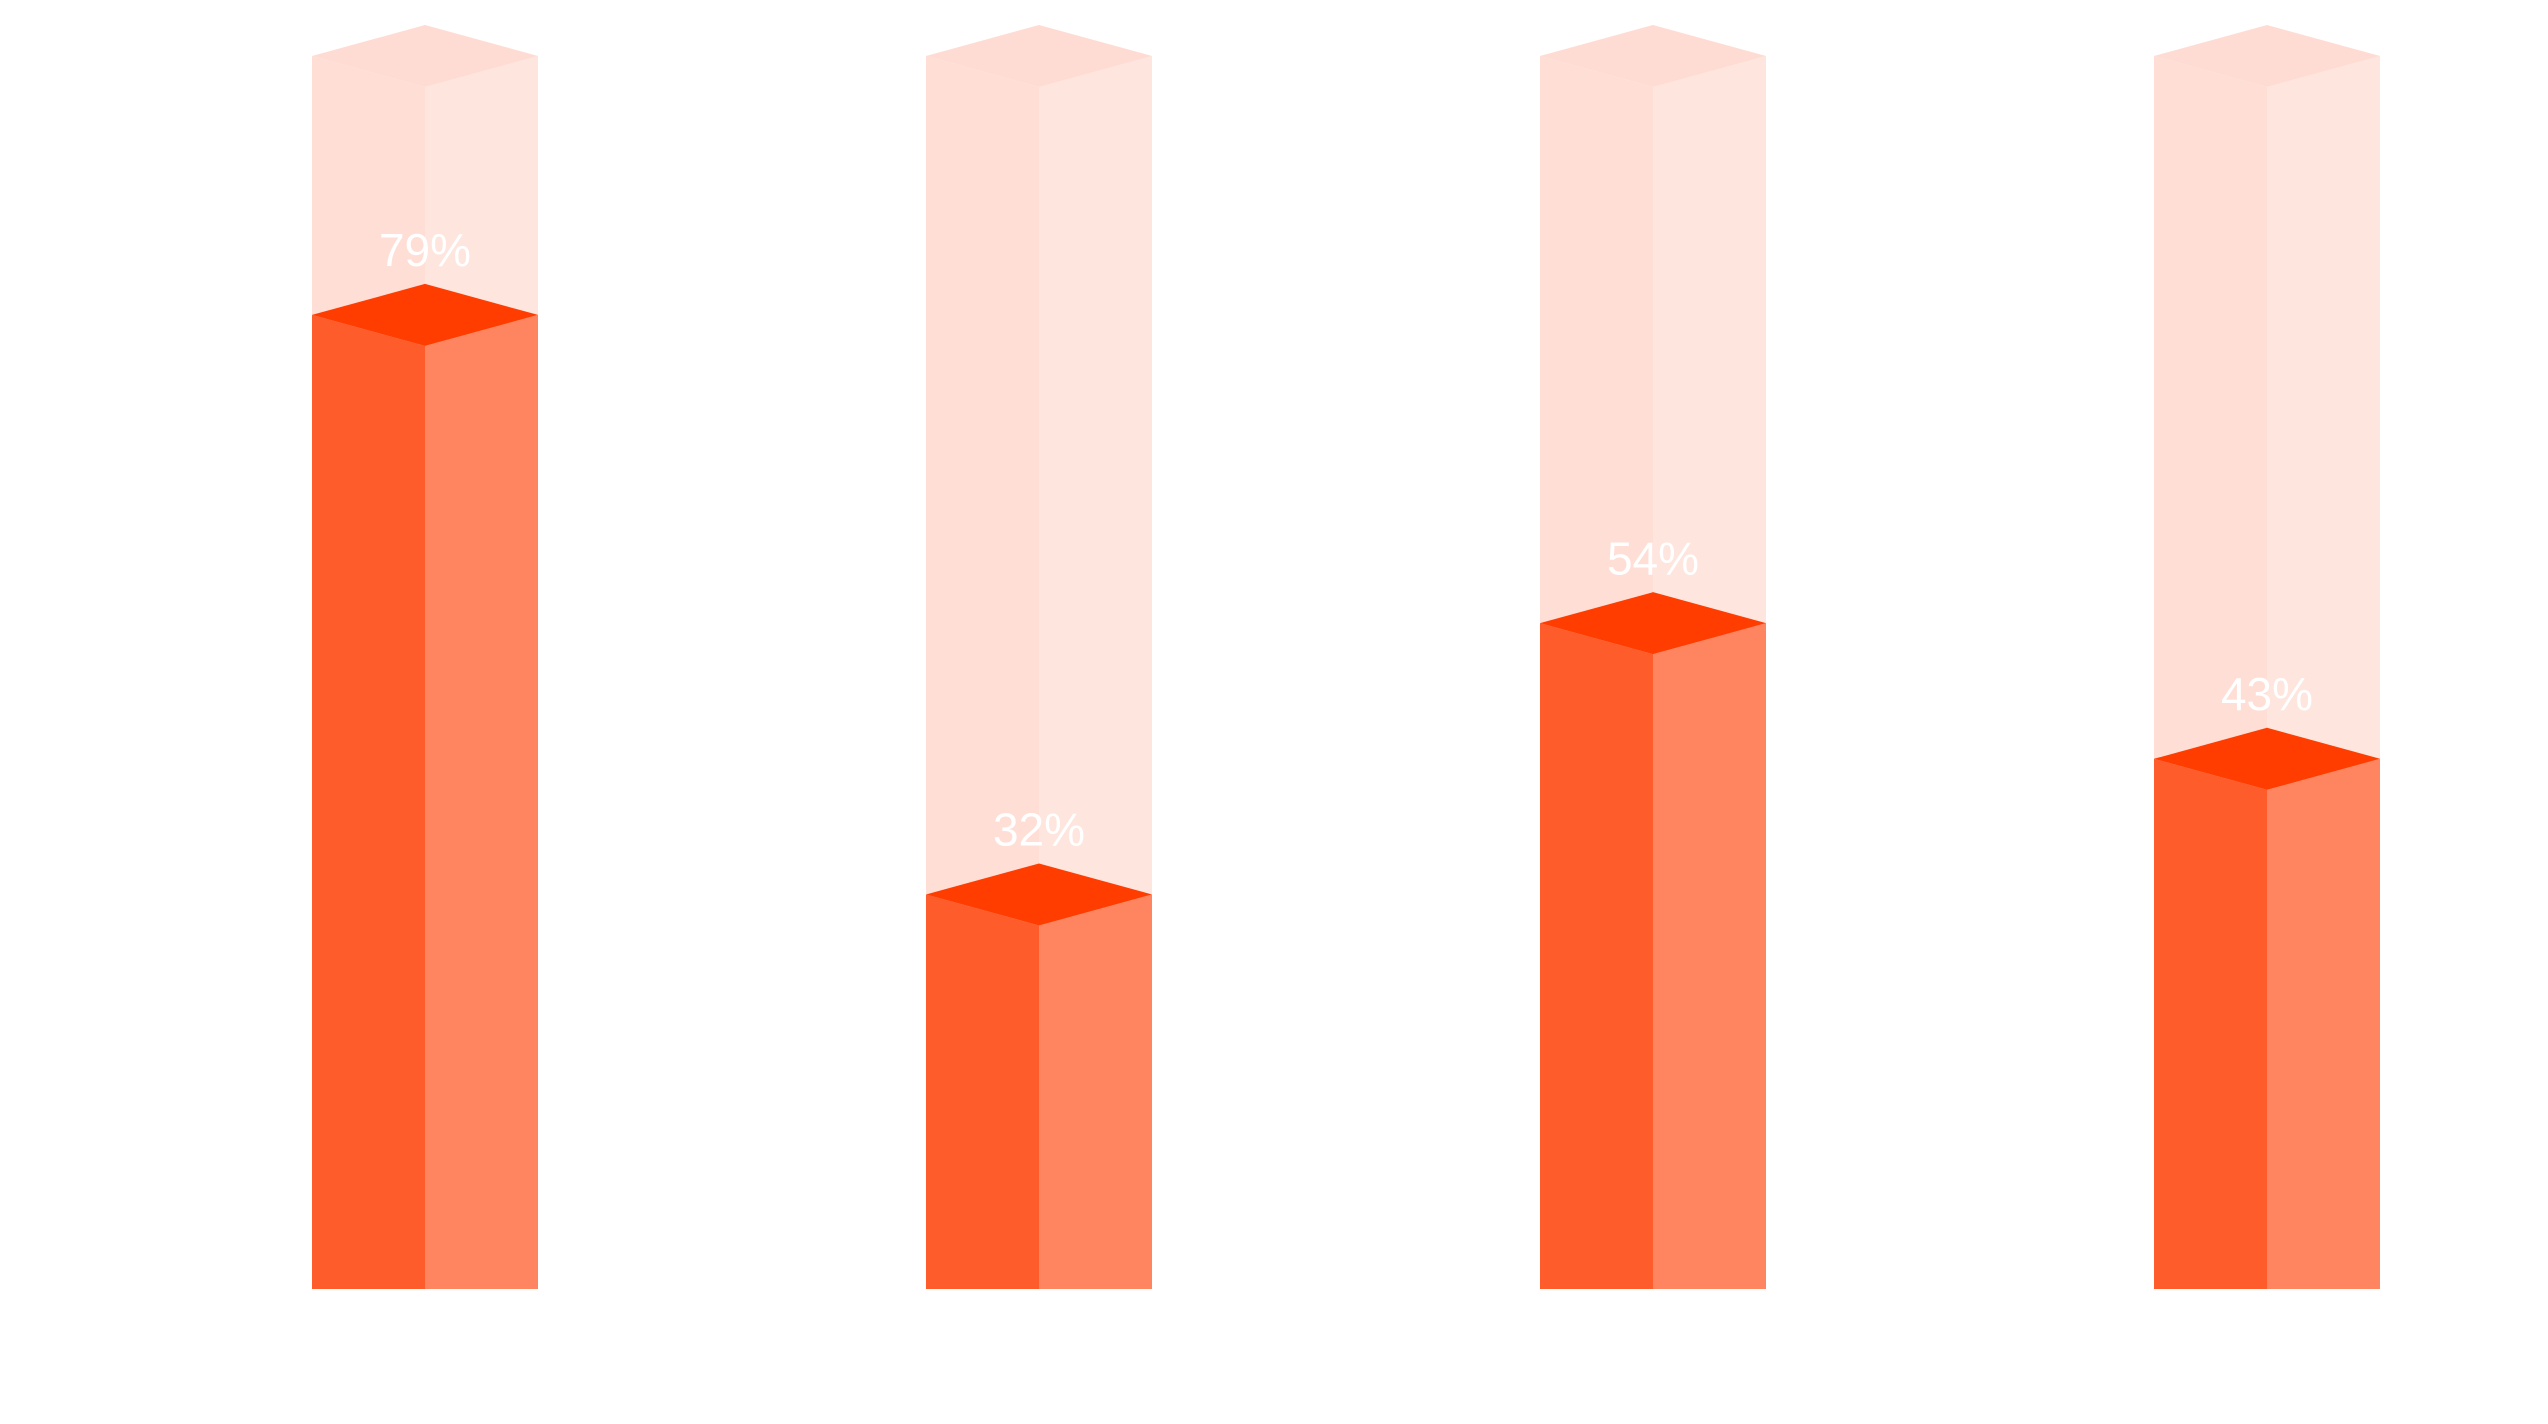 The width and height of the screenshot is (2548, 1424). Describe the element at coordinates (1039, 830) in the screenshot. I see `value-label: 32%` at that location.